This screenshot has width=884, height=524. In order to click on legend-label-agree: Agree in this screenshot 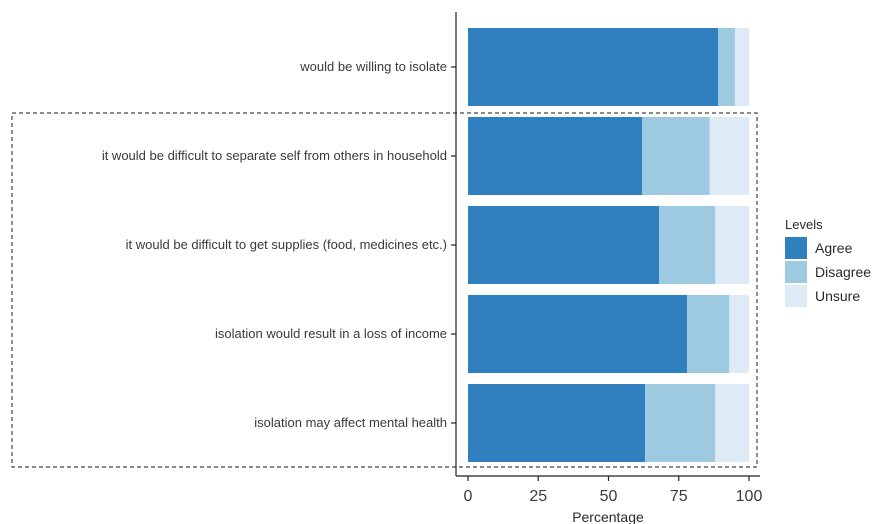, I will do `click(834, 248)`.